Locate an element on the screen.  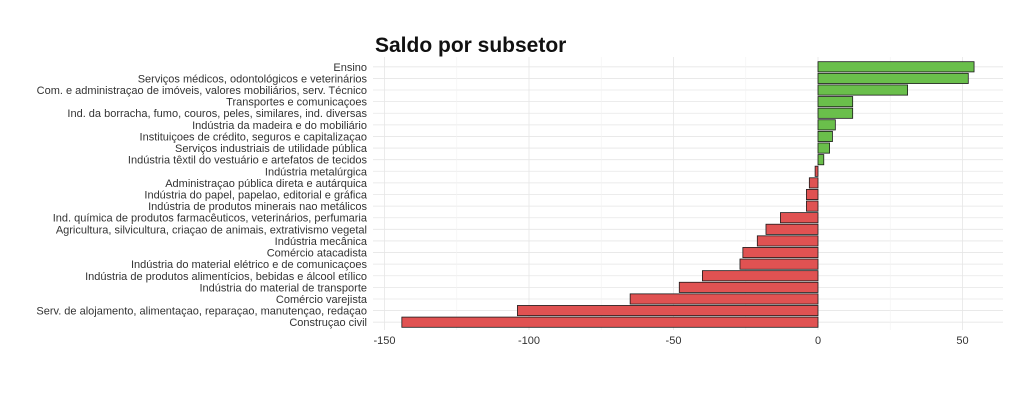
category-label: Indústria da madeira e do mobiliário is located at coordinates (279, 126).